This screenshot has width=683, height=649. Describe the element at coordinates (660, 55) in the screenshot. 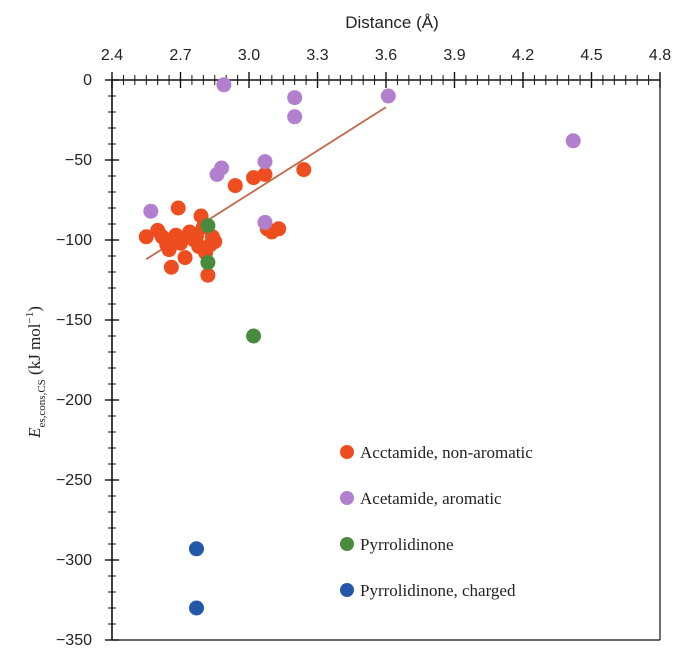

I see `x-tick-label: 4.8` at that location.